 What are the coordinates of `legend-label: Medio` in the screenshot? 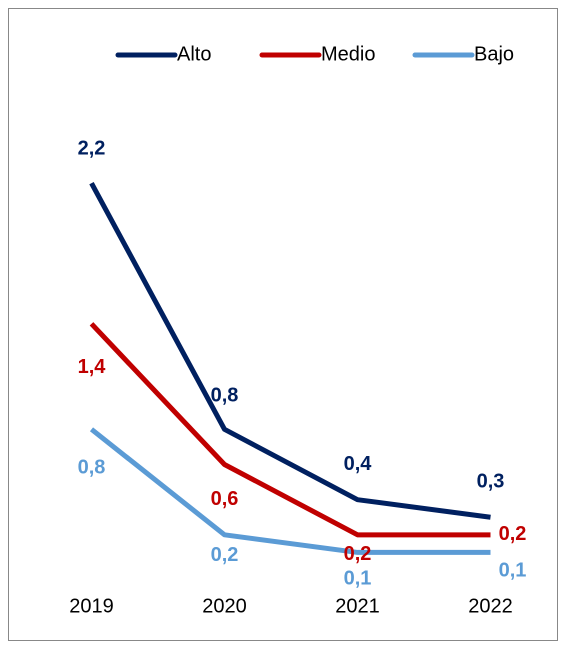 It's located at (348, 54).